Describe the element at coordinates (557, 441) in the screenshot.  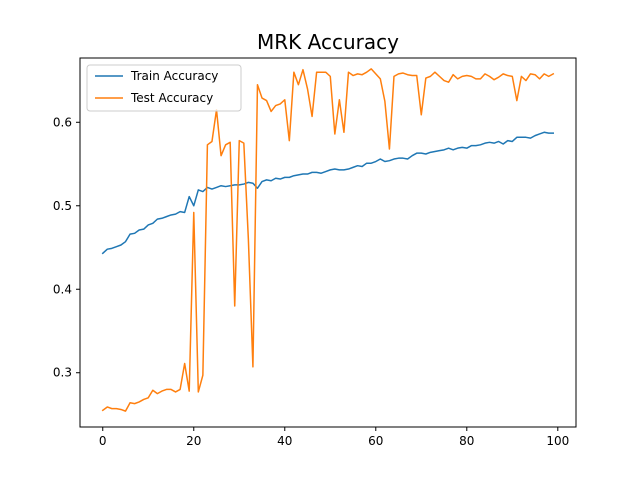
I see `x-tick-label: 100` at that location.